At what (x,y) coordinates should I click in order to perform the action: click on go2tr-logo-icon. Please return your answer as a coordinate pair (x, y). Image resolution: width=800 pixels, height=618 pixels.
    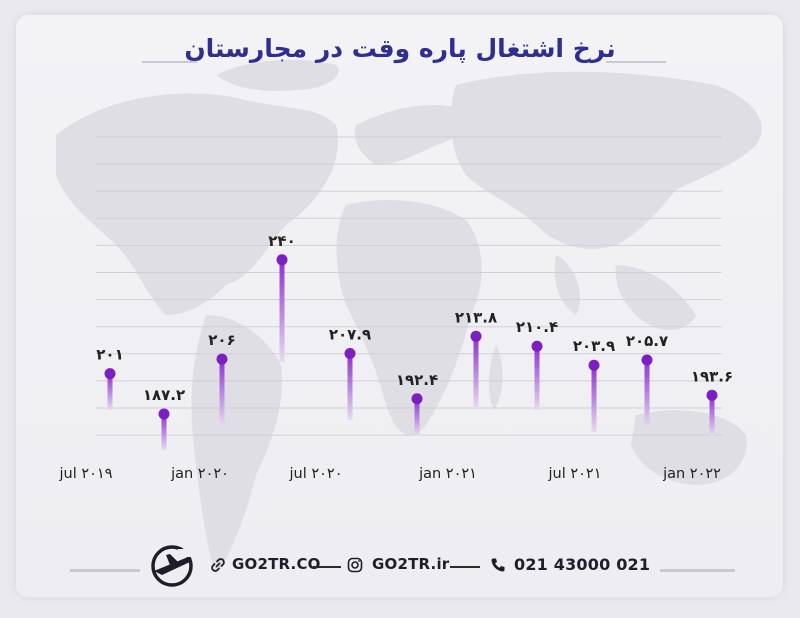
    Looking at the image, I should click on (172, 566).